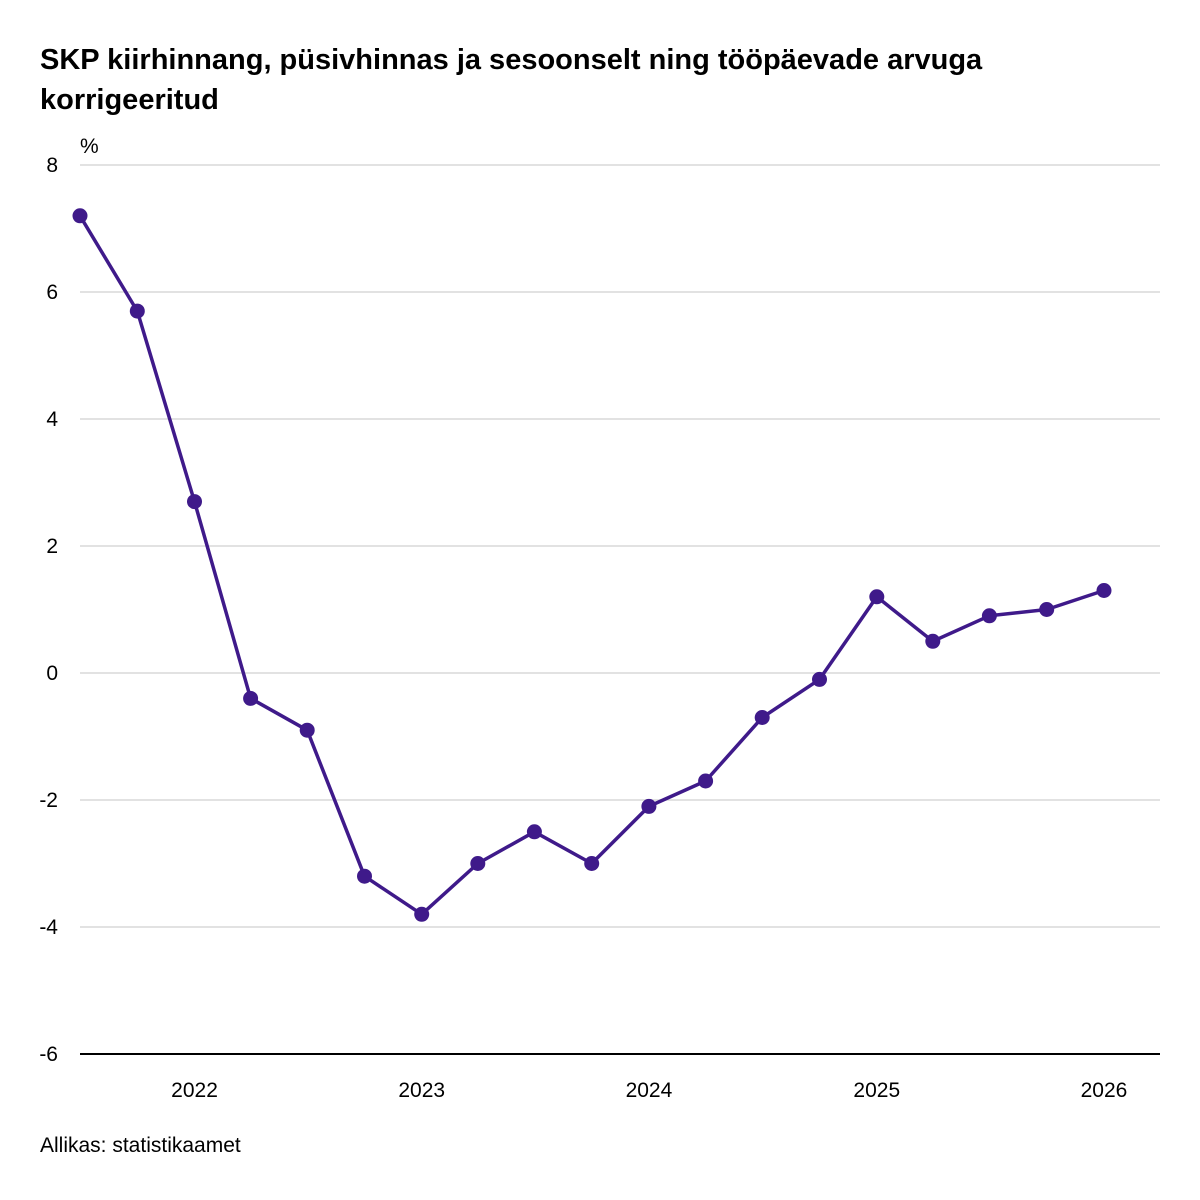 The image size is (1200, 1200). What do you see at coordinates (876, 1090) in the screenshot?
I see `x-tick-label: 2025` at bounding box center [876, 1090].